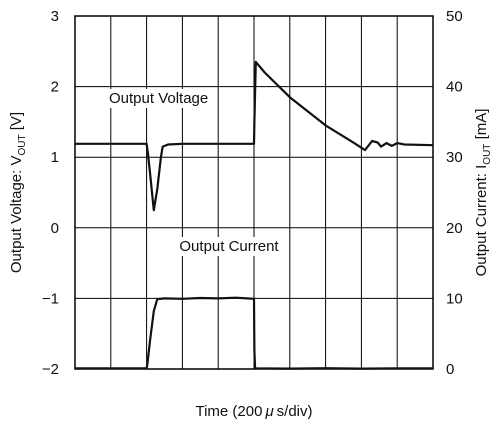 Image resolution: width=495 pixels, height=423 pixels. I want to click on right-tick-label: 30, so click(454, 157).